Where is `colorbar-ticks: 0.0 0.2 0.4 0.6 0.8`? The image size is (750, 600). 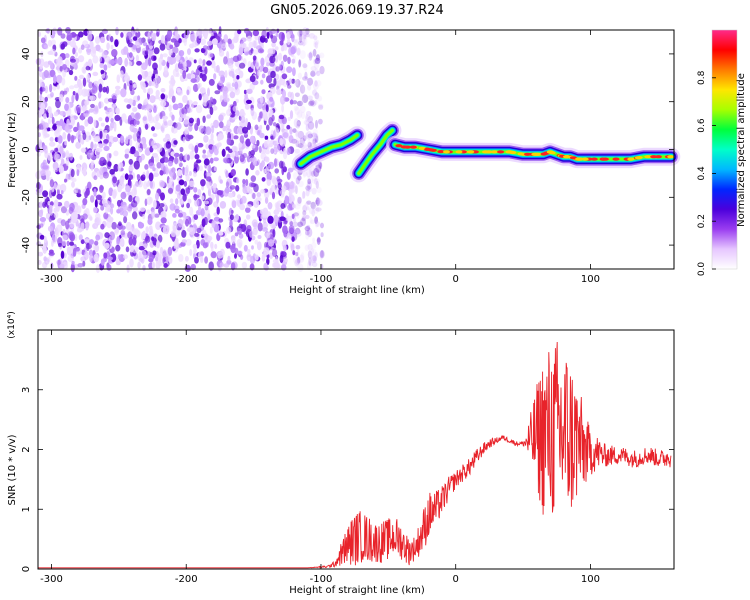 colorbar-ticks: 0.0 0.2 0.4 0.6 0.8 is located at coordinates (706, 173).